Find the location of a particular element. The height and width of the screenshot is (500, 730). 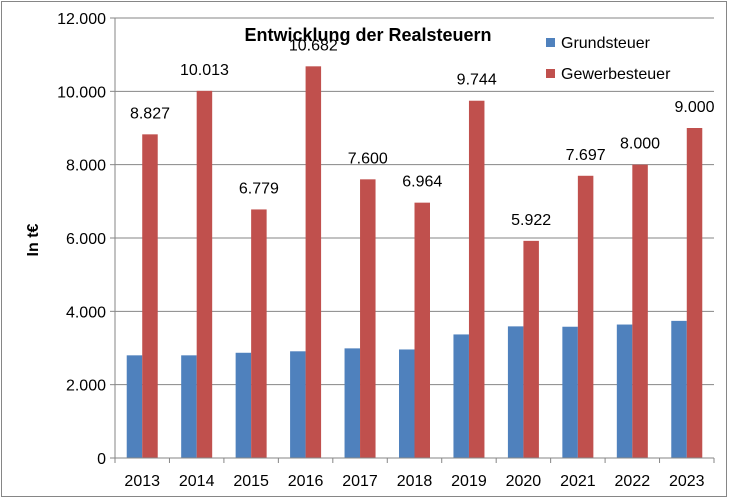

data-label: 5.922 is located at coordinates (531, 220).